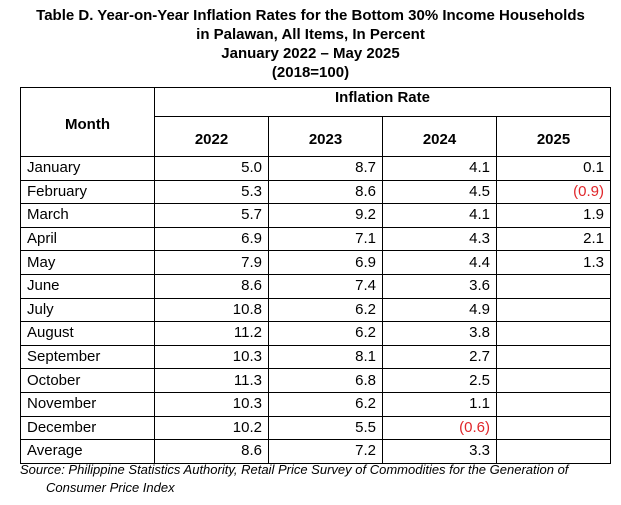 The height and width of the screenshot is (505, 621). I want to click on month-cell: April, so click(87, 239).